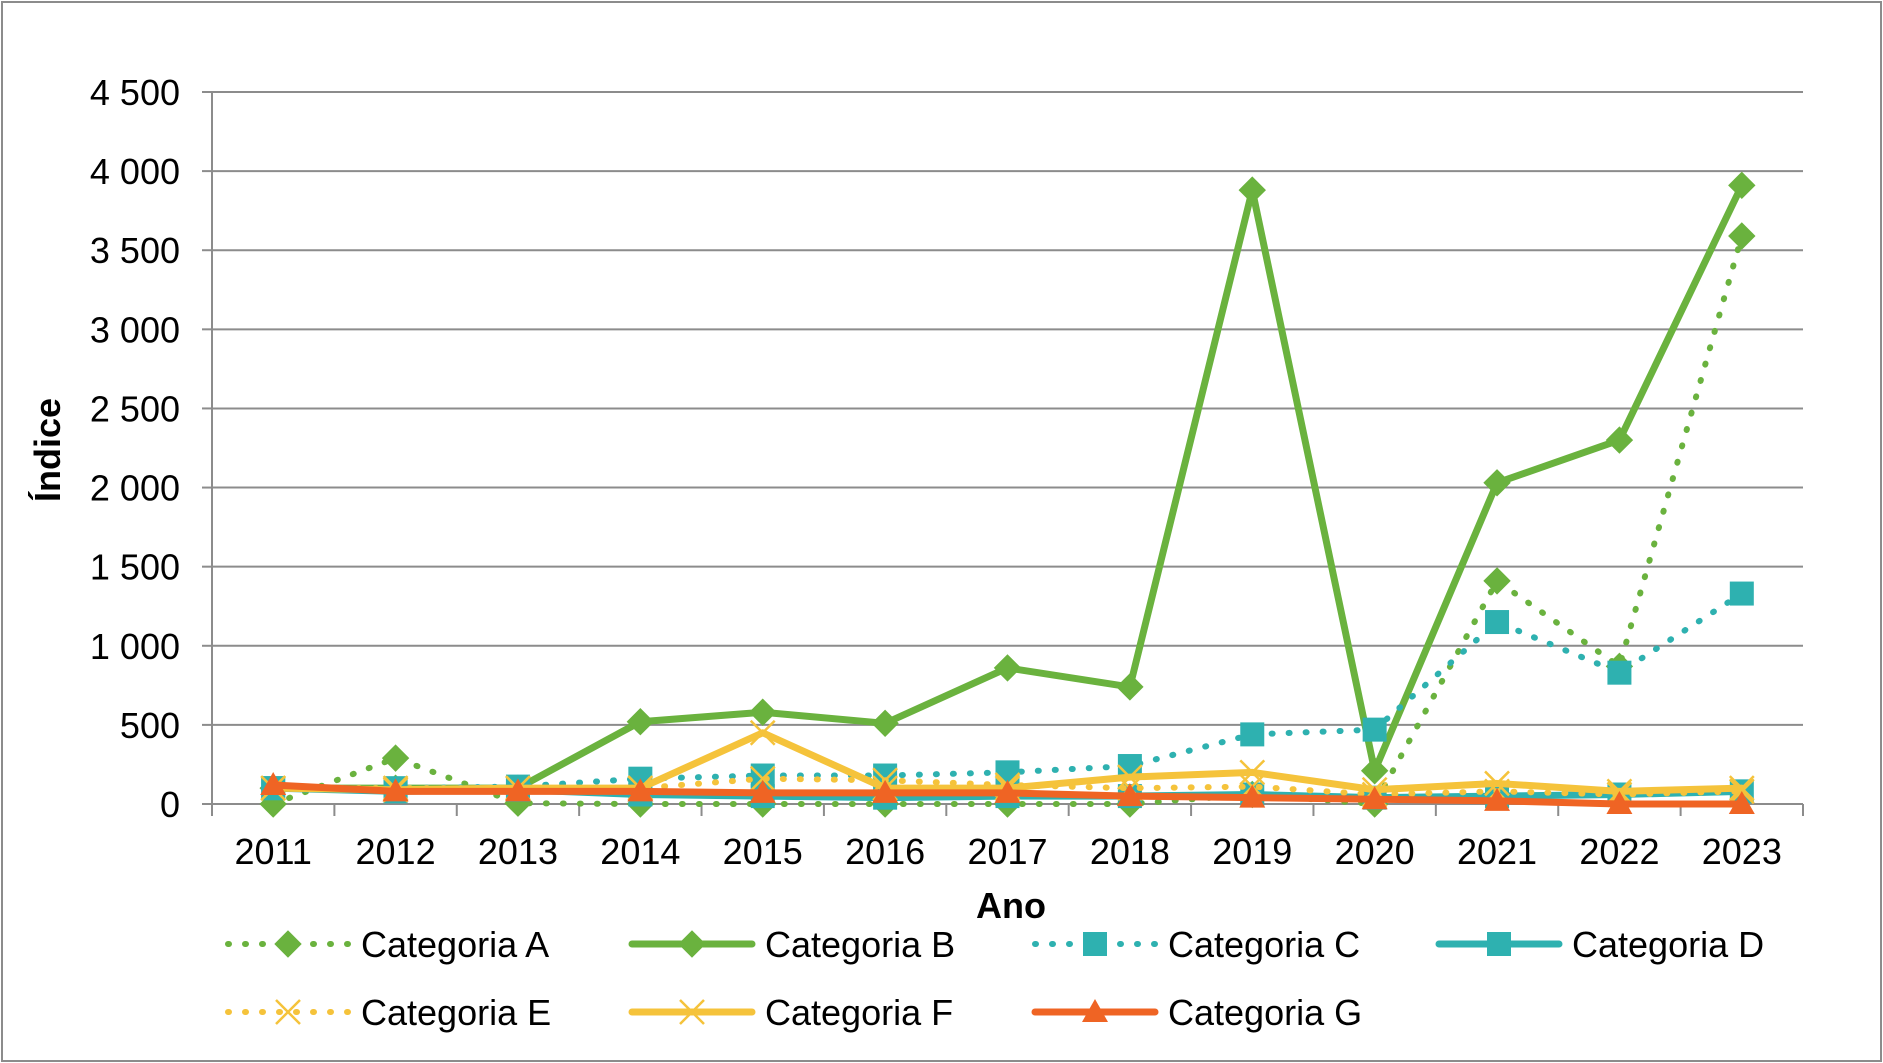 Image resolution: width=1883 pixels, height=1063 pixels. What do you see at coordinates (135, 329) in the screenshot?
I see `y-tick-label: 3 000` at bounding box center [135, 329].